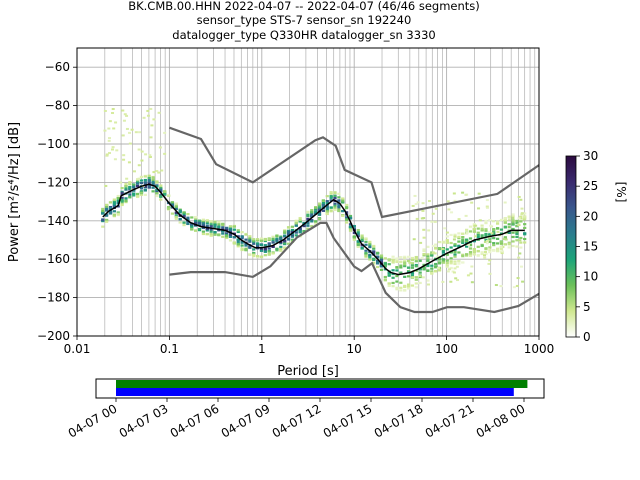  I want to click on colorbar-label: [%], so click(621, 192).